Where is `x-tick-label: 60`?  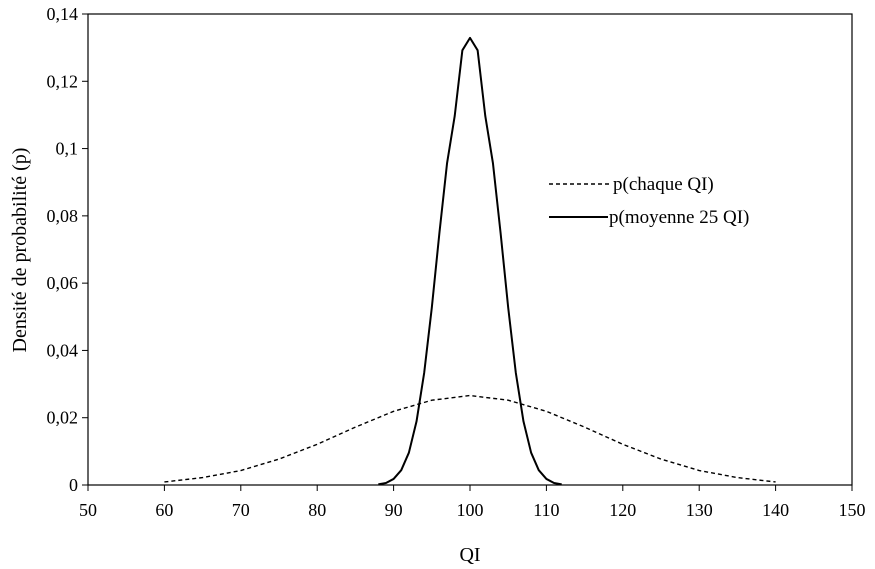
x-tick-label: 60 is located at coordinates (164, 510).